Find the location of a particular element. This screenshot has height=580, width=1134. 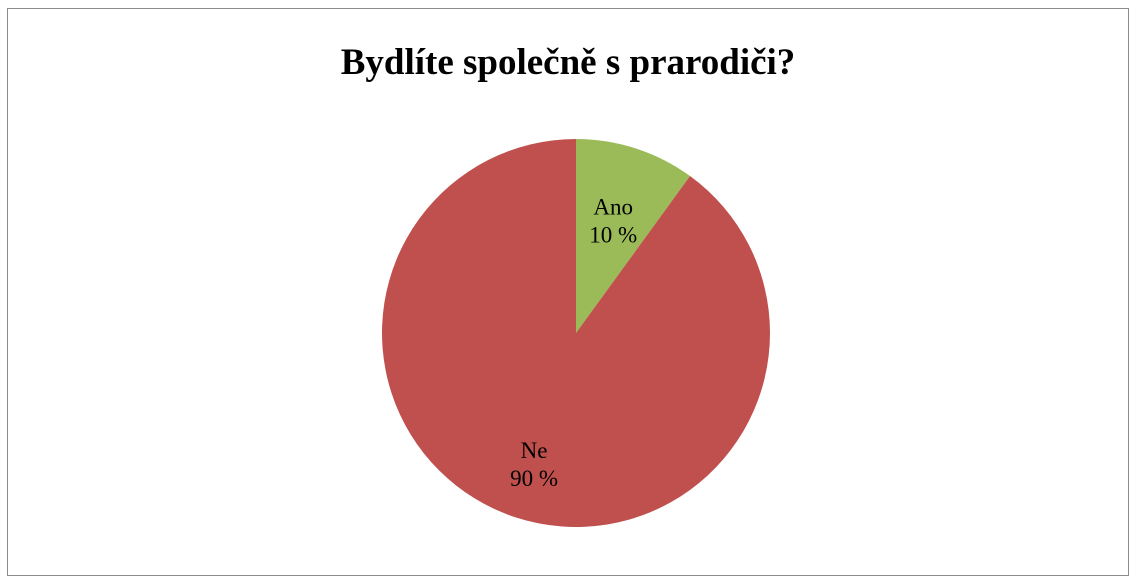

slice-label-ano: Ano 10 % is located at coordinates (613, 221).